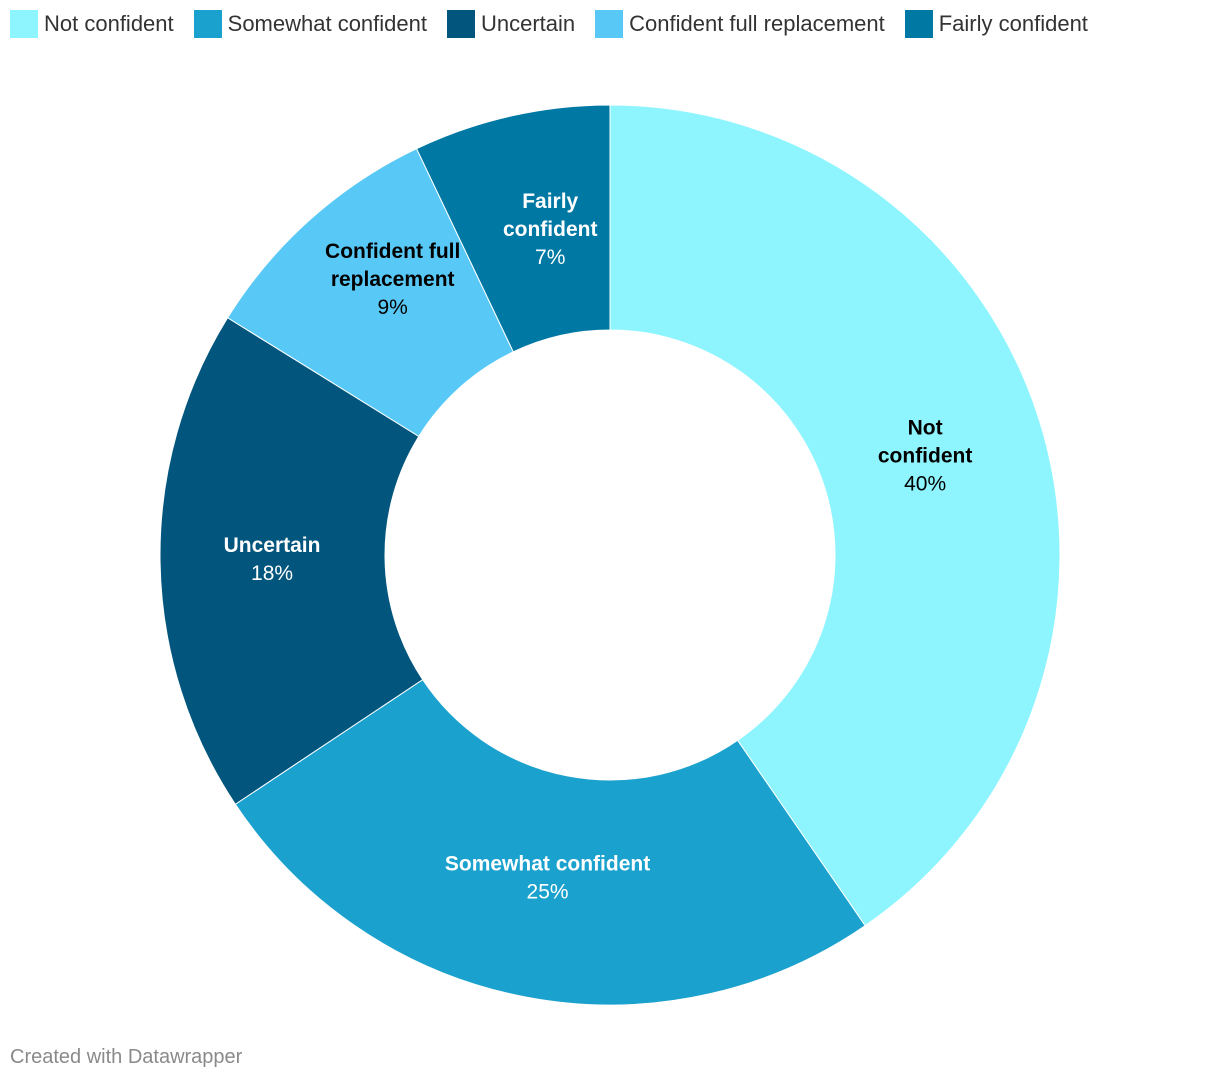 This screenshot has height=1082, width=1220. I want to click on legend-label: Uncertain, so click(528, 23).